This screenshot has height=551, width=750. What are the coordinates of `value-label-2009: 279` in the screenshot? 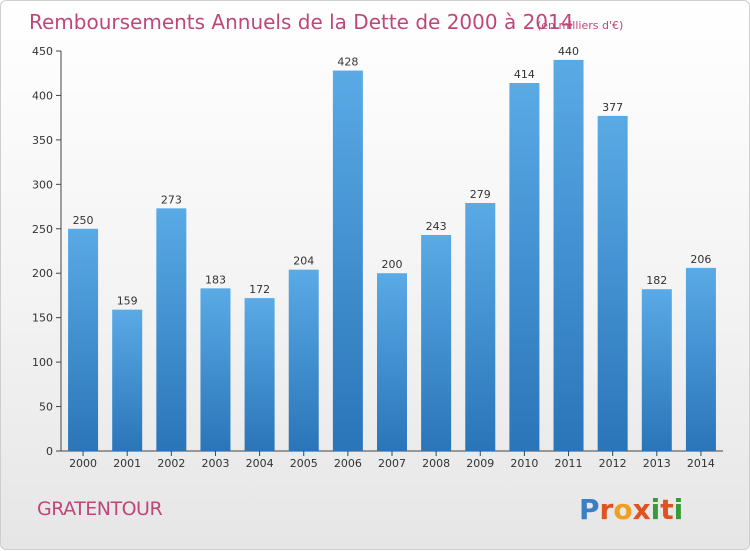 It's located at (480, 194).